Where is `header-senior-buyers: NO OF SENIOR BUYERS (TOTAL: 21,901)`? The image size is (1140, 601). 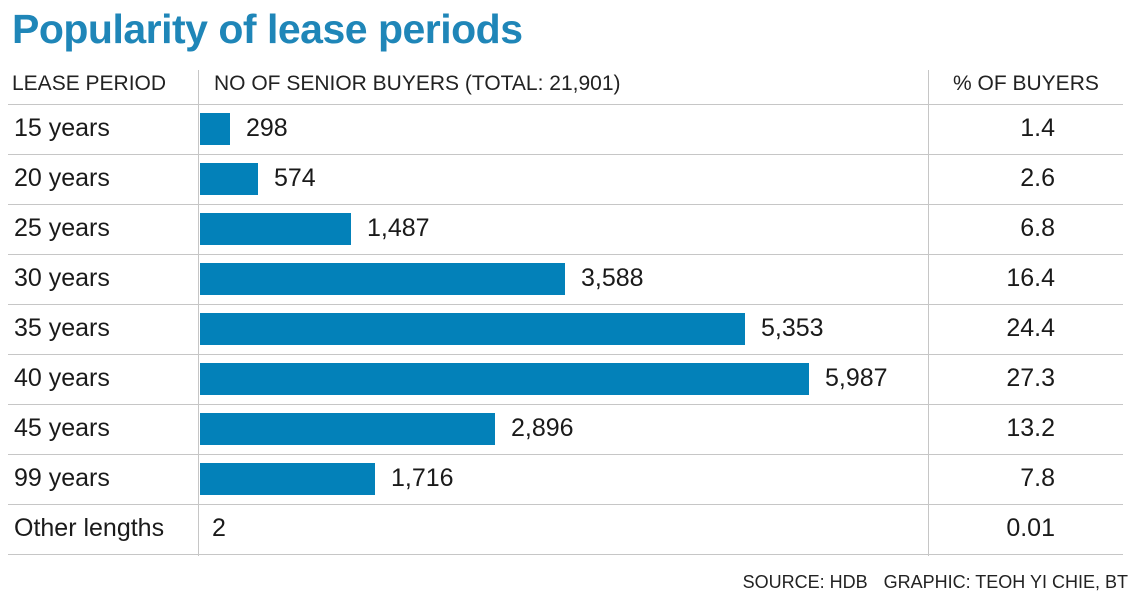
header-senior-buyers: NO OF SENIOR BUYERS (TOTAL: 21,901) is located at coordinates (417, 83).